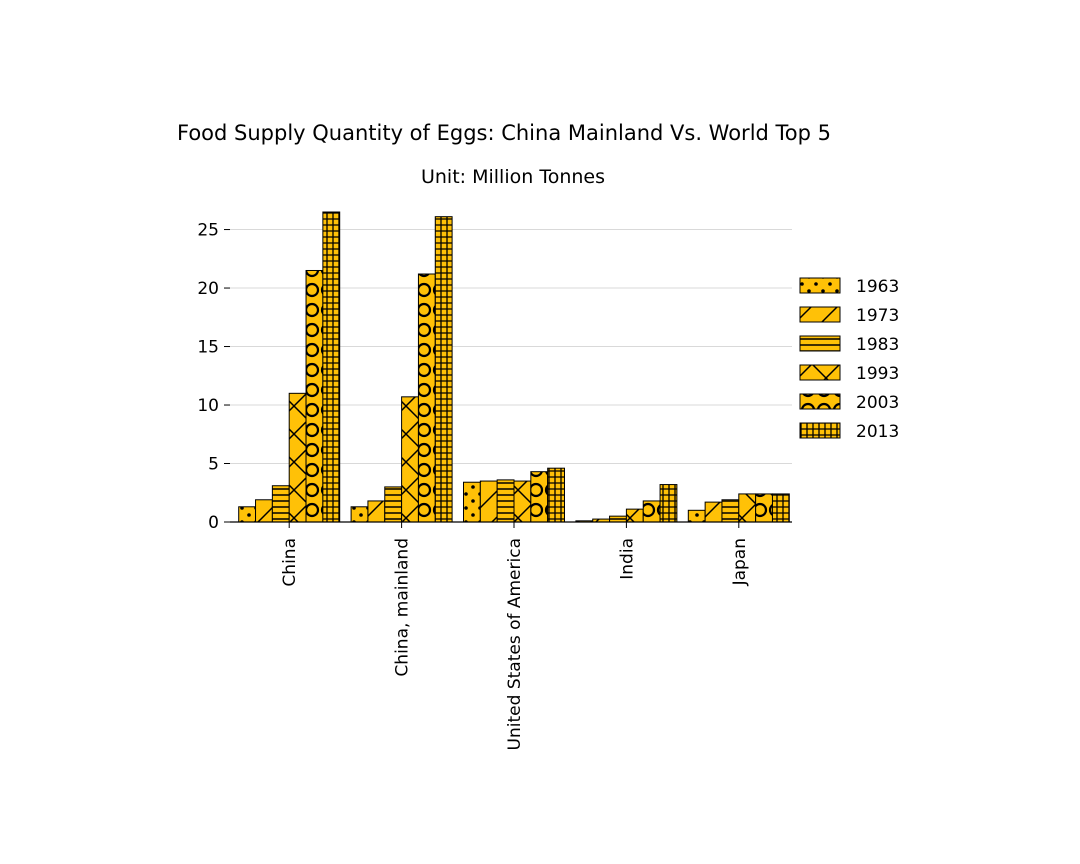  I want to click on x-tick-label: Japan, so click(740, 562).